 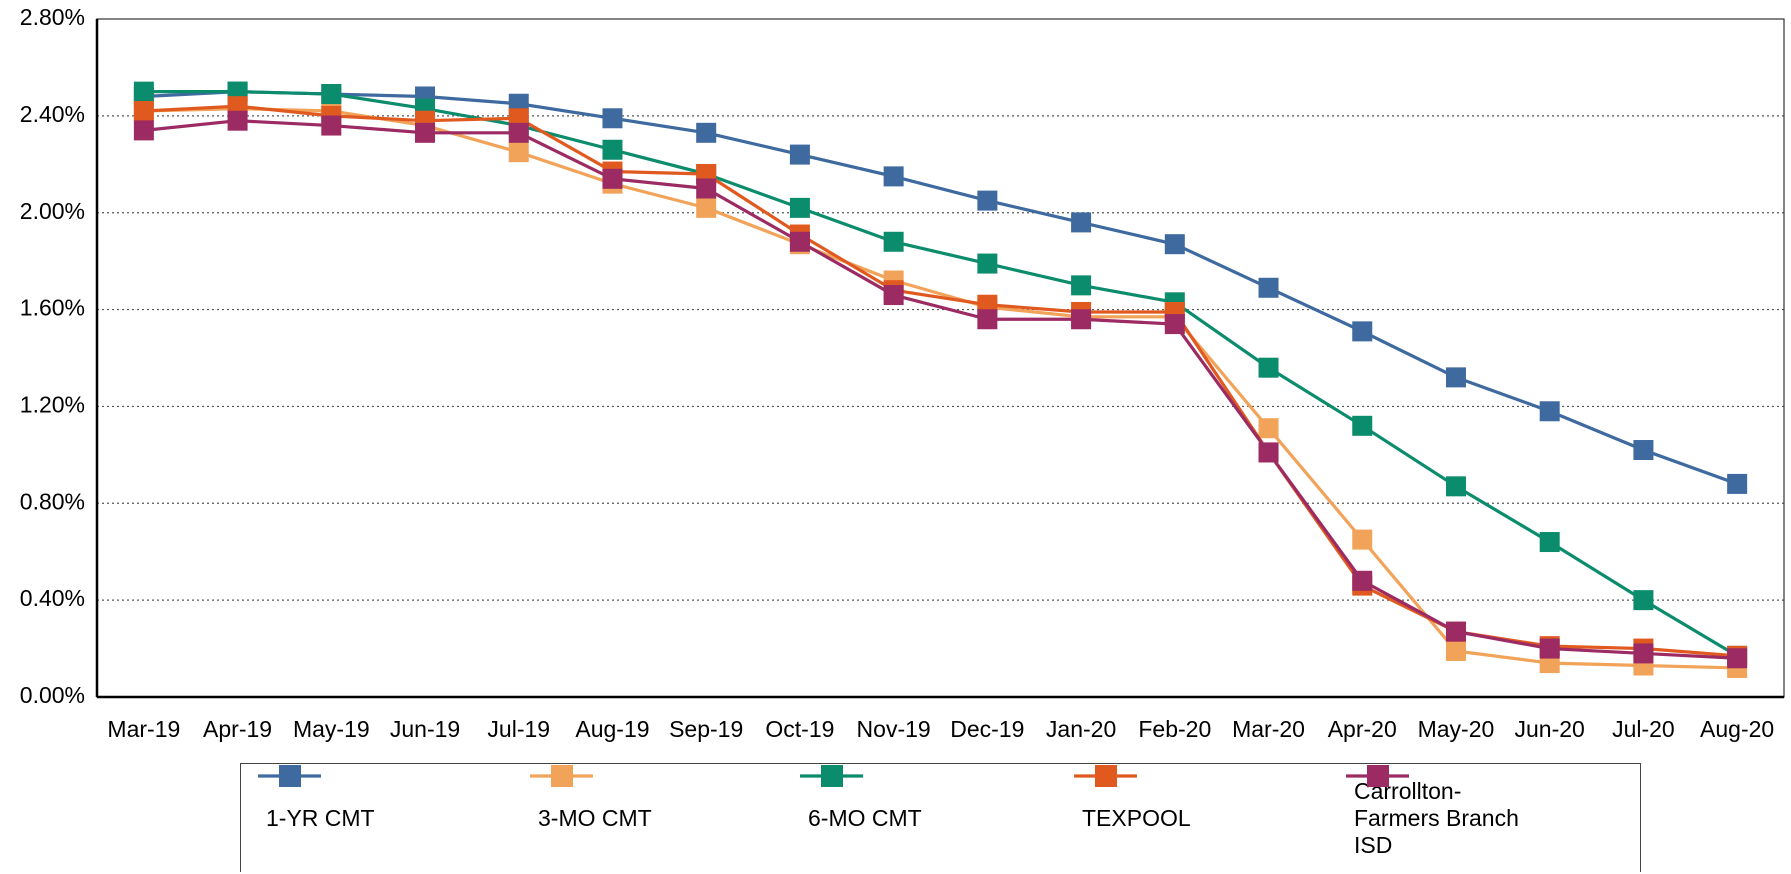 What do you see at coordinates (52, 17) in the screenshot?
I see `y-tick-label: 2.80%` at bounding box center [52, 17].